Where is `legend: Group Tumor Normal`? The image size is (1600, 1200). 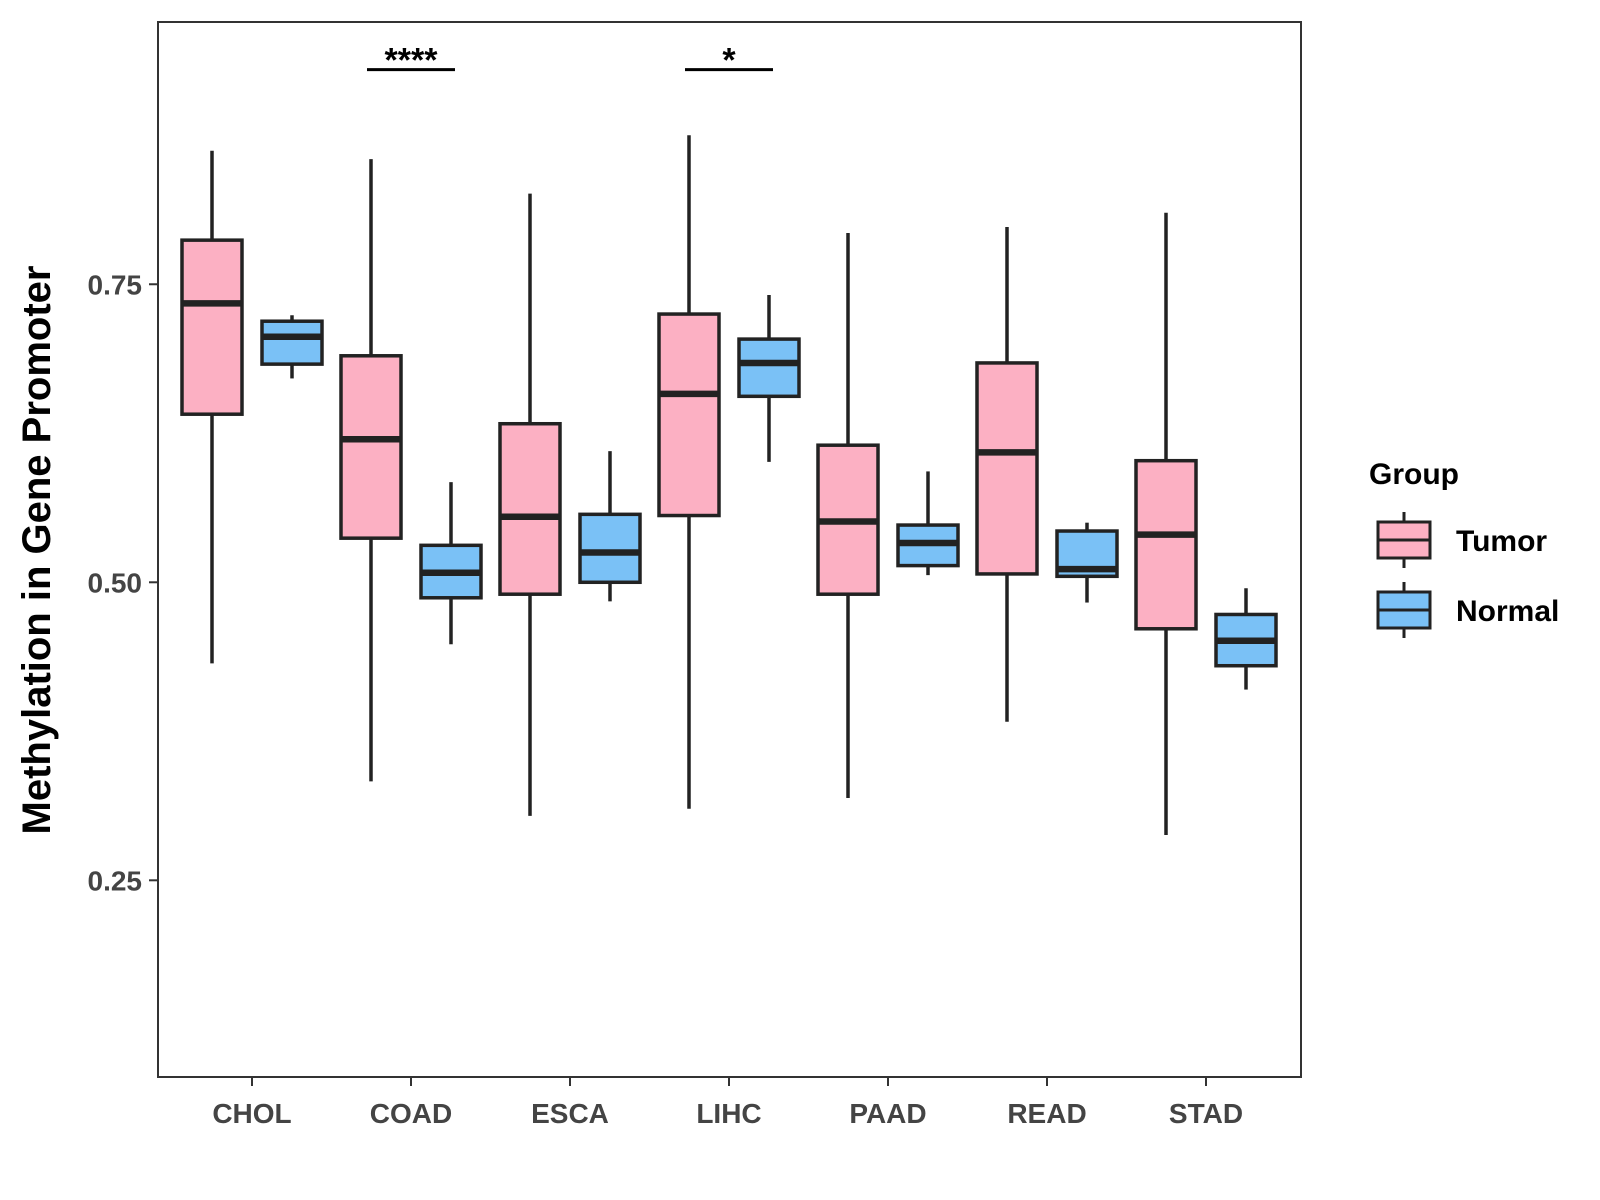 legend: Group Tumor Normal is located at coordinates (1464, 548).